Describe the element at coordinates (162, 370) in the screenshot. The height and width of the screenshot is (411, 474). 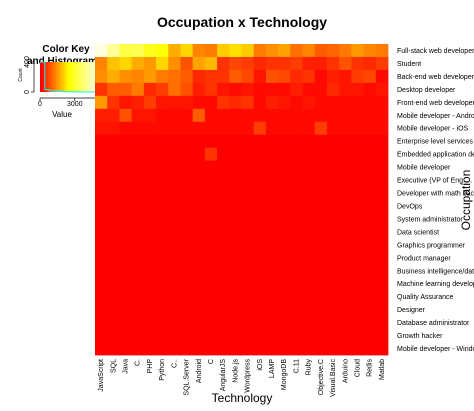
I see `x-tick-label: Python` at that location.